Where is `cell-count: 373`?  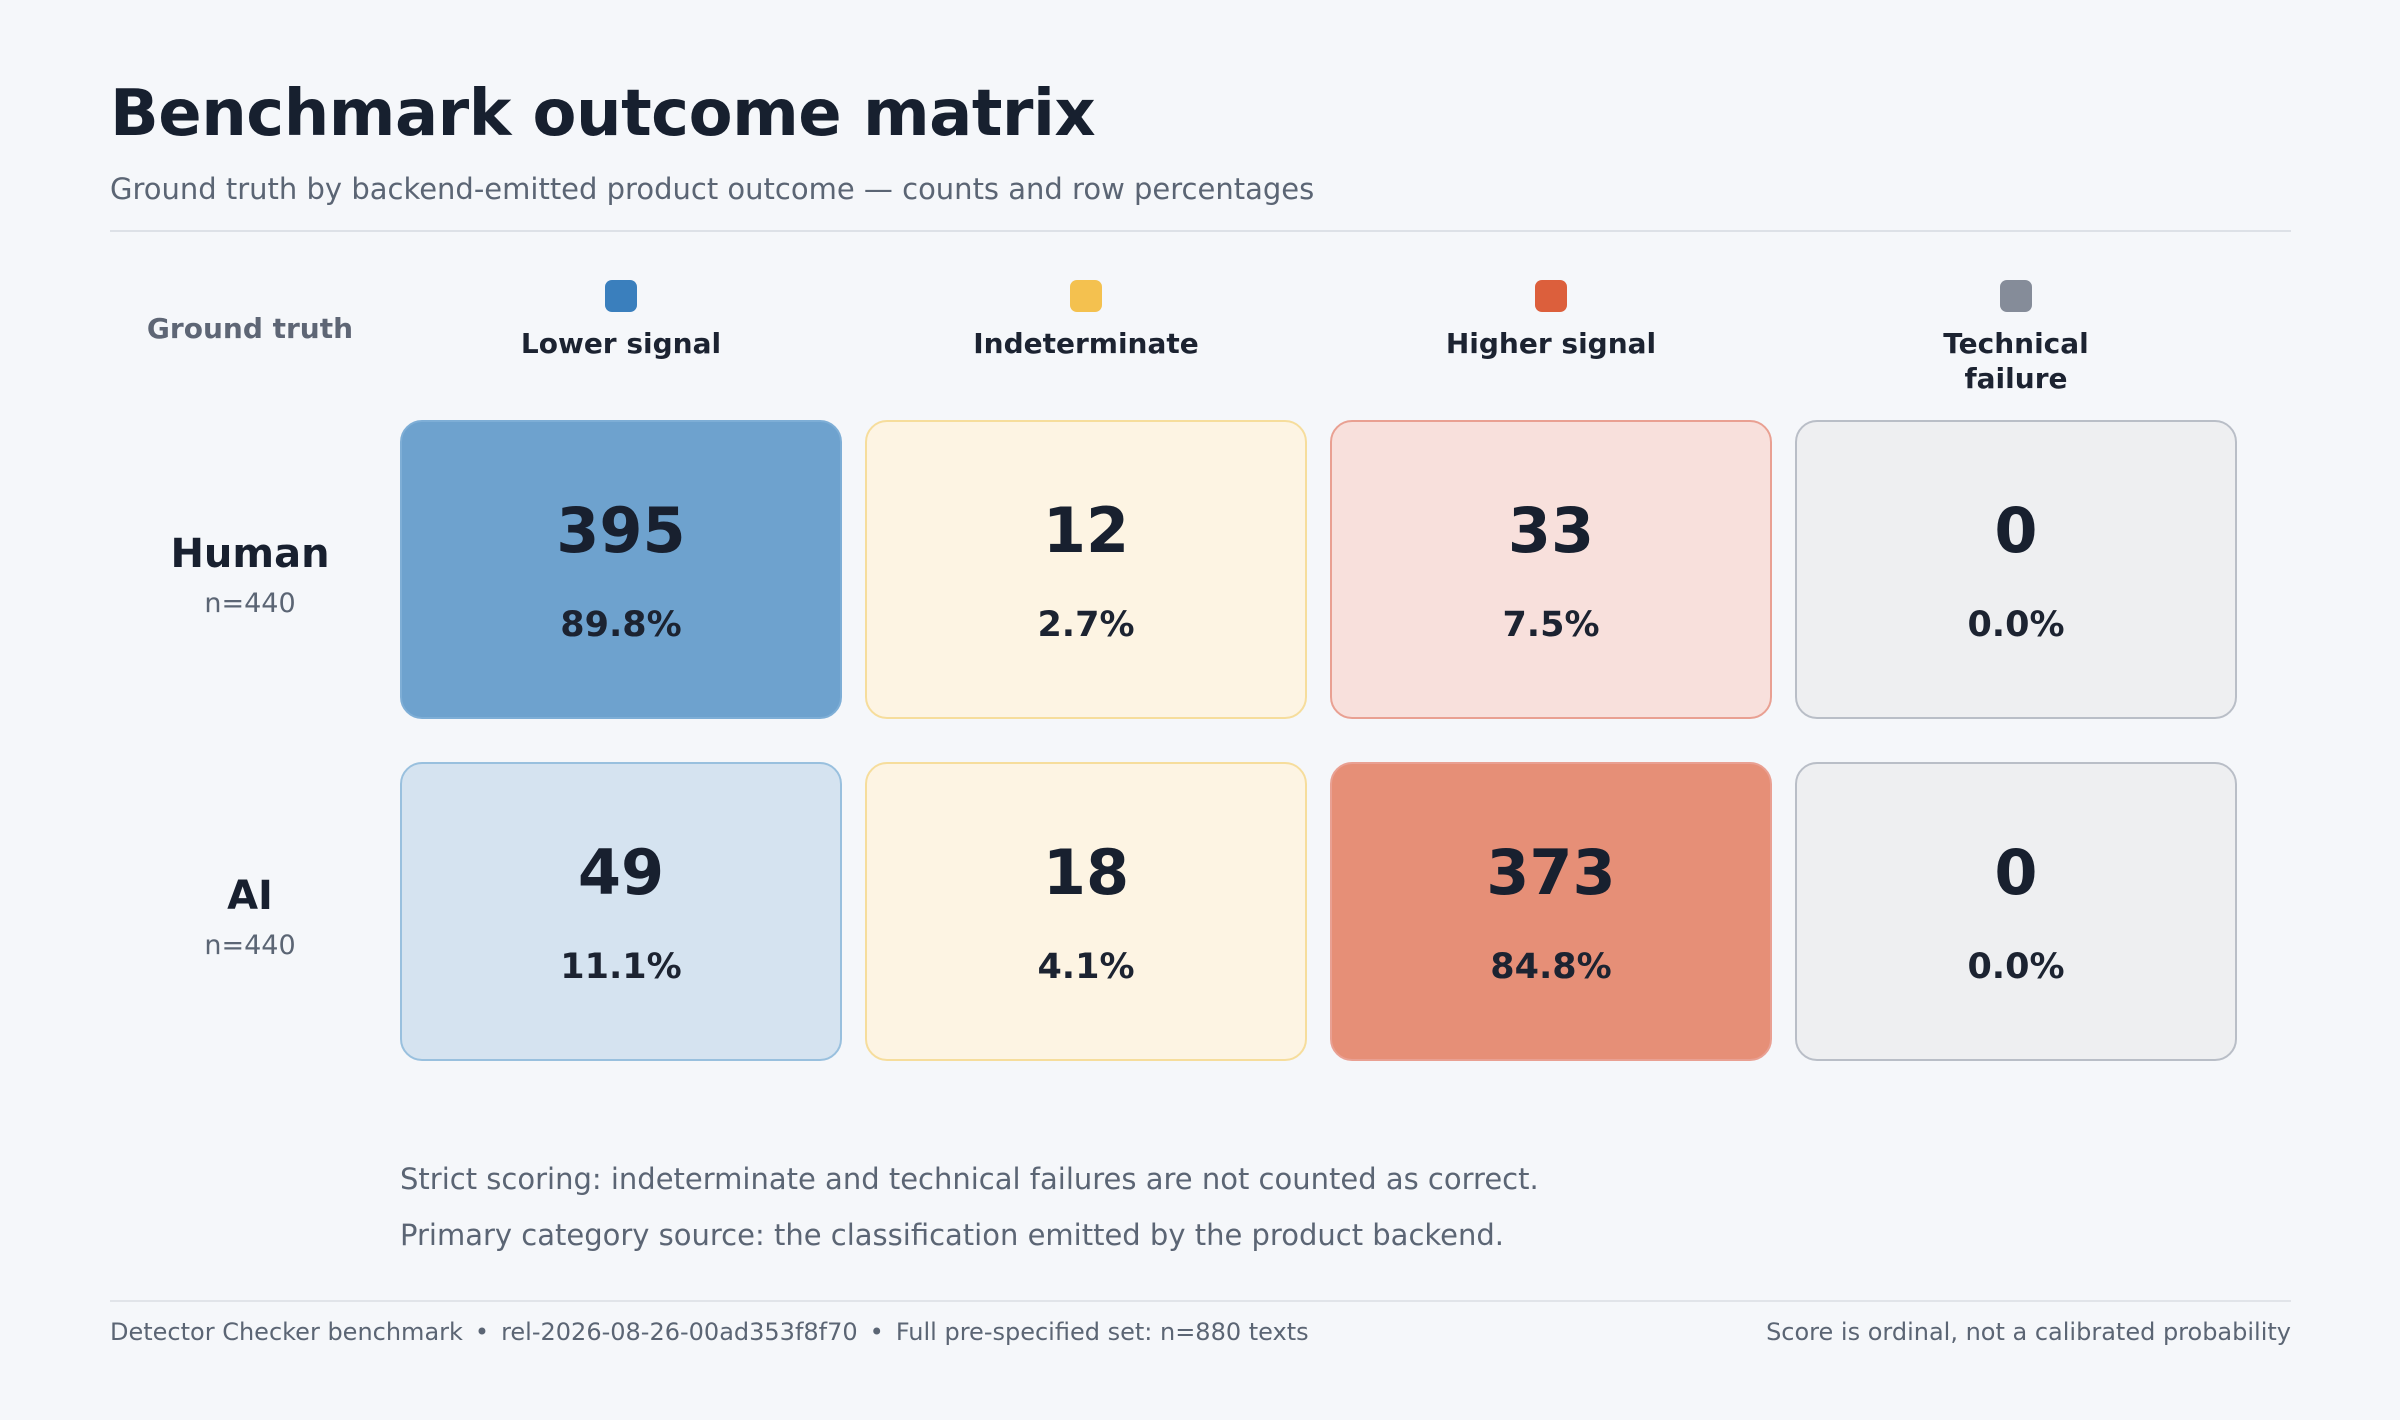 cell-count: 373 is located at coordinates (1551, 872).